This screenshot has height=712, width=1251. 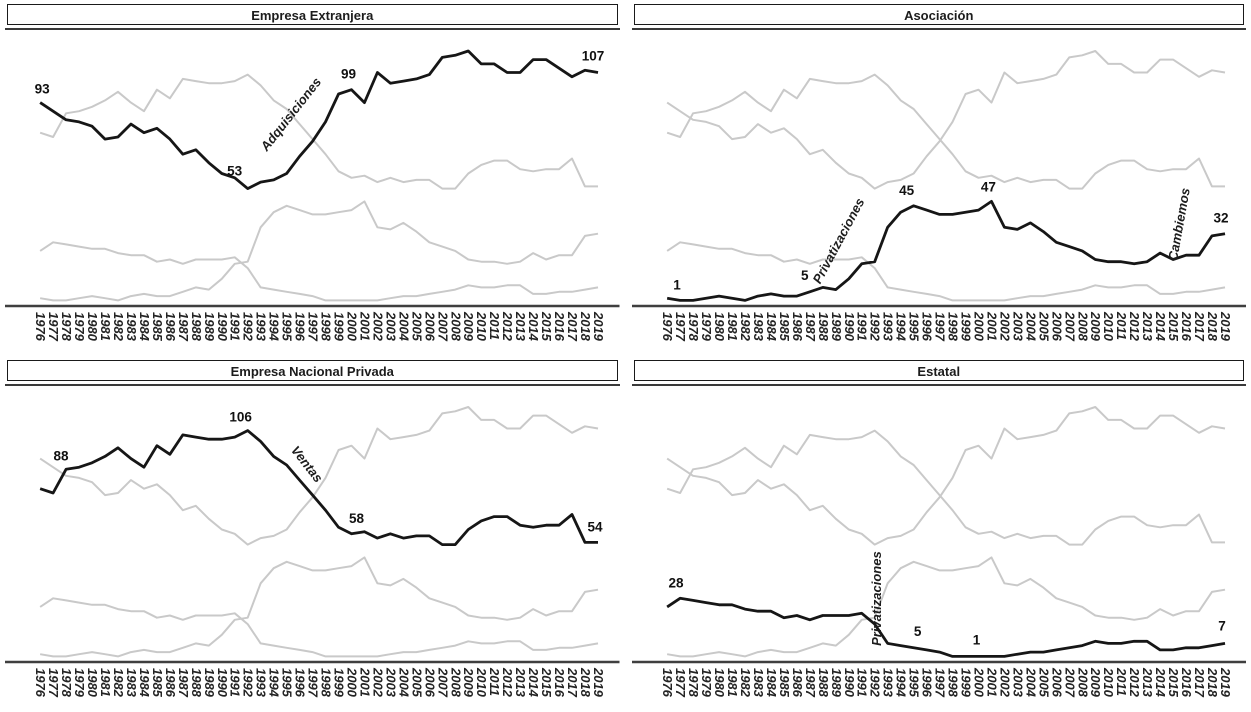 I want to click on x-tick-label: 1997, so click(x=313, y=327).